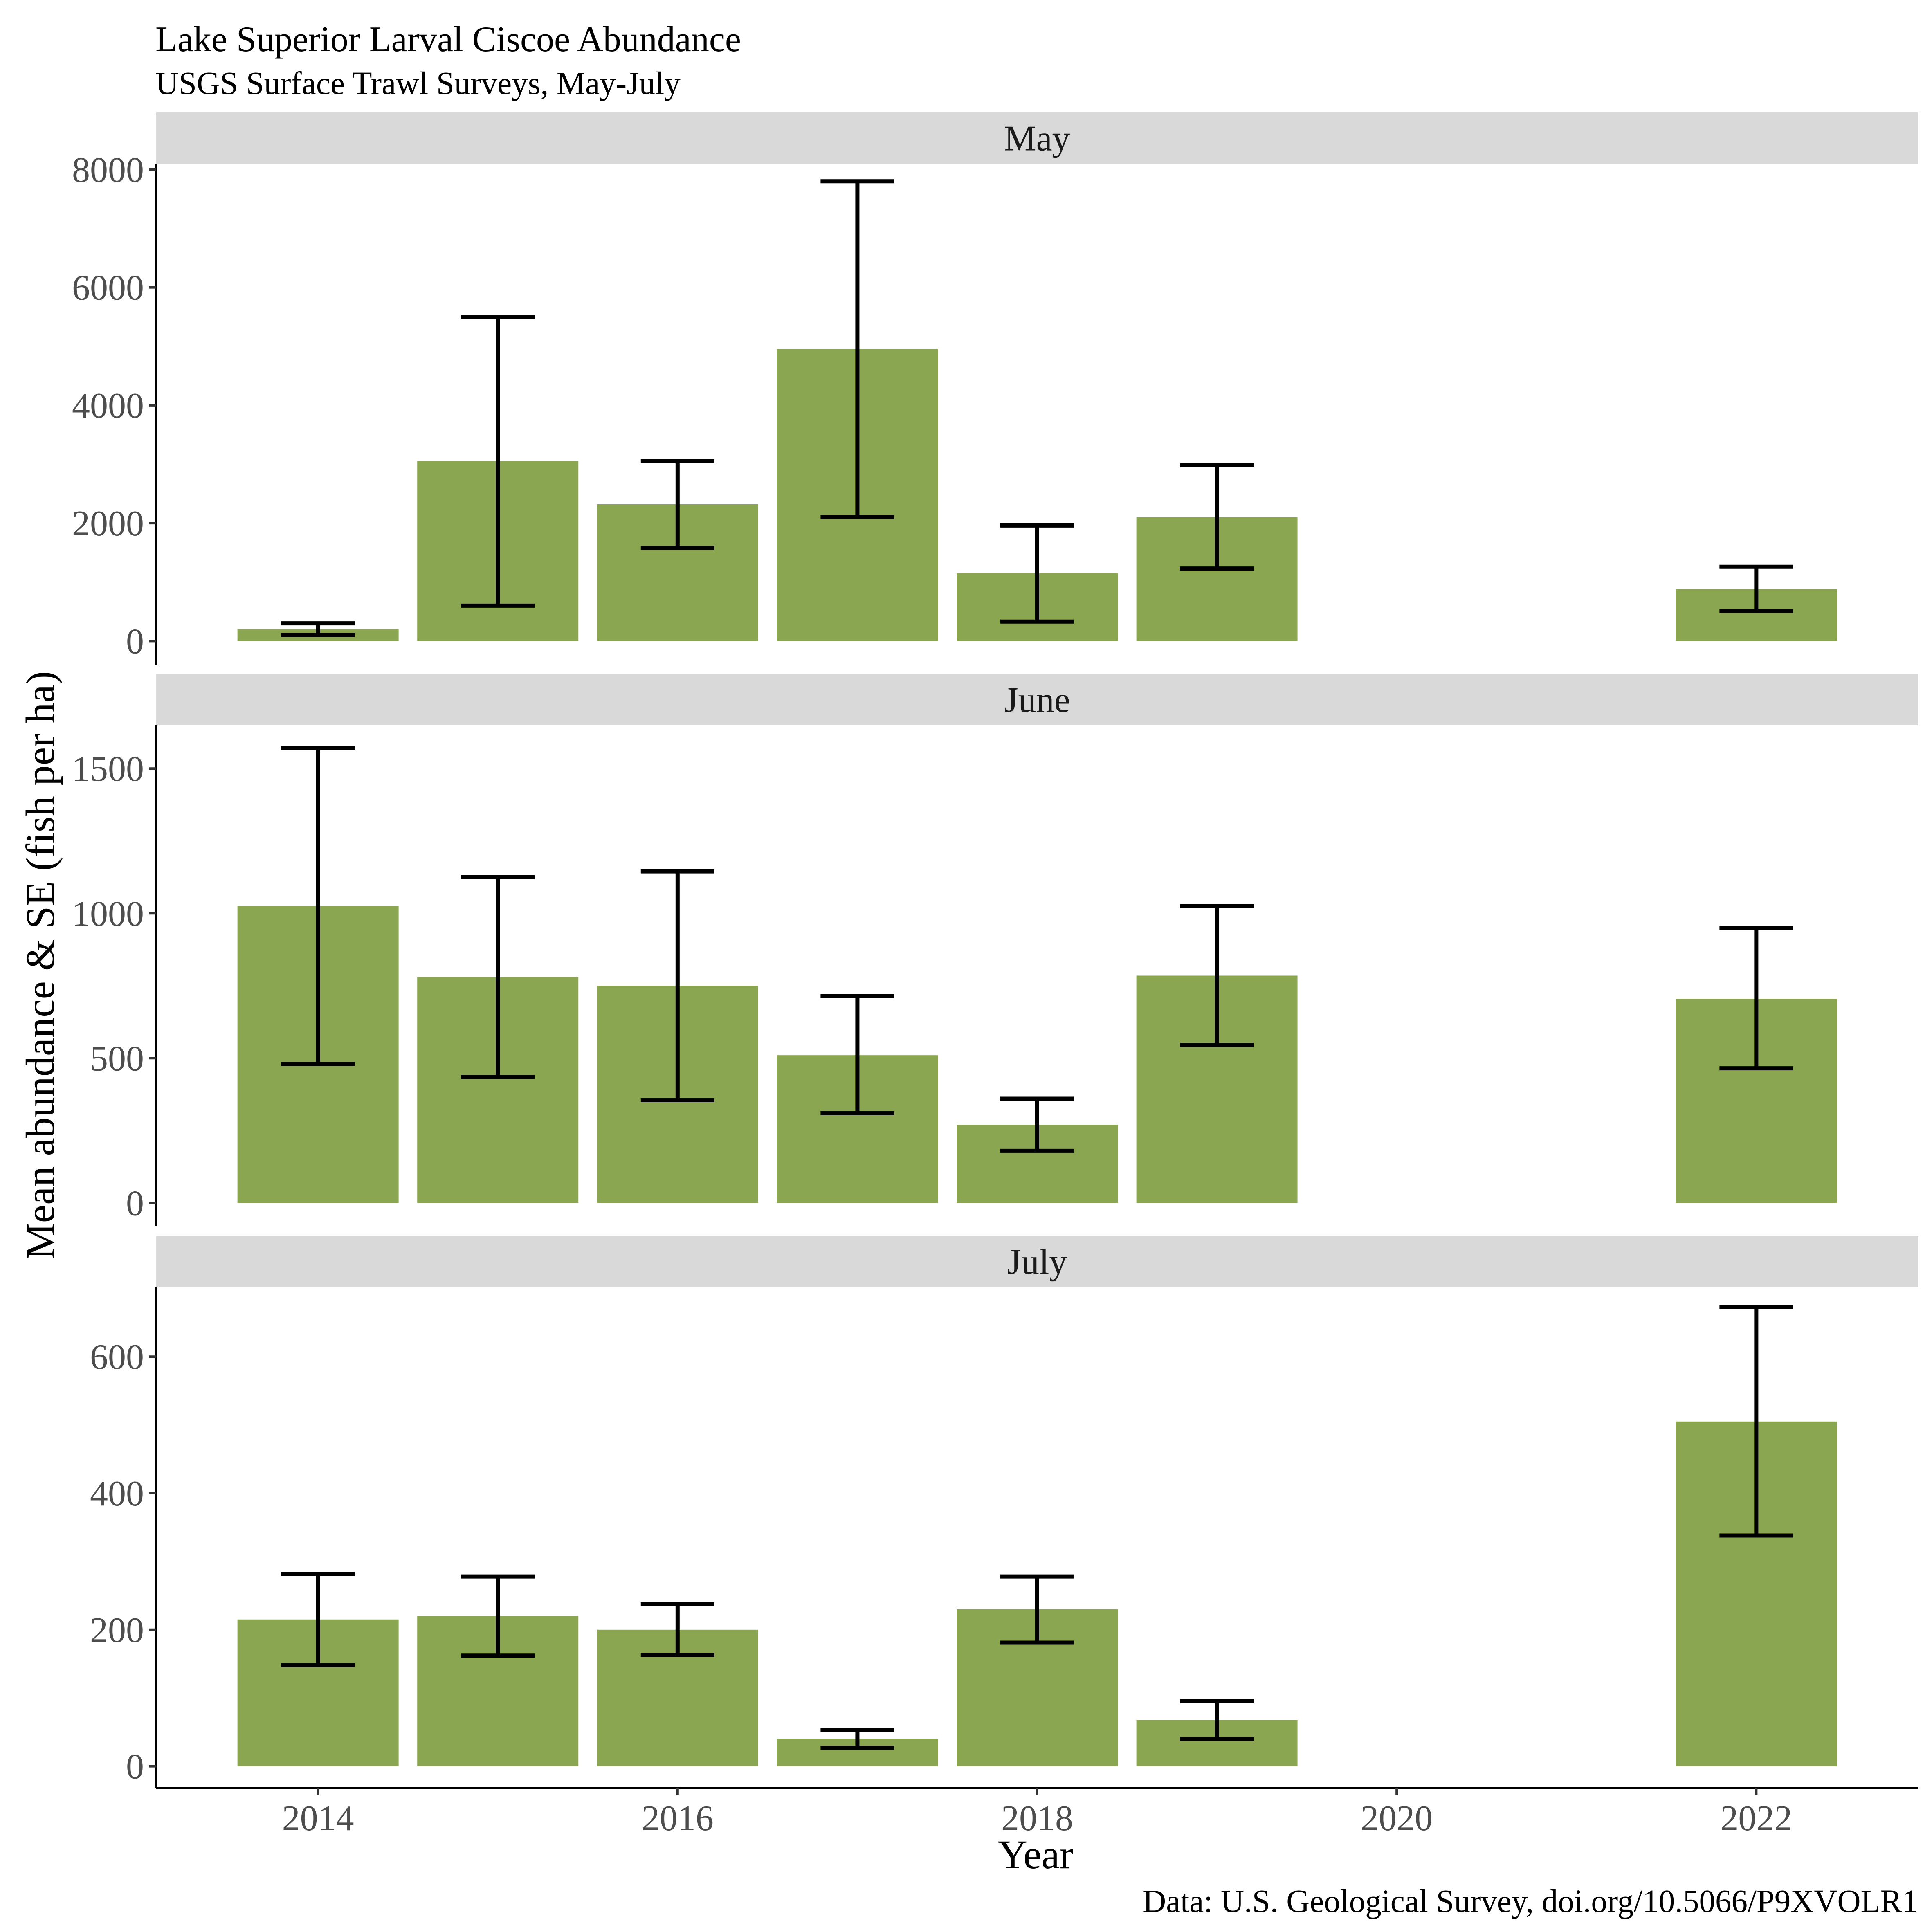 The image size is (1932, 1932). Describe the element at coordinates (678, 1819) in the screenshot. I see `x-tick-label: 2016` at that location.